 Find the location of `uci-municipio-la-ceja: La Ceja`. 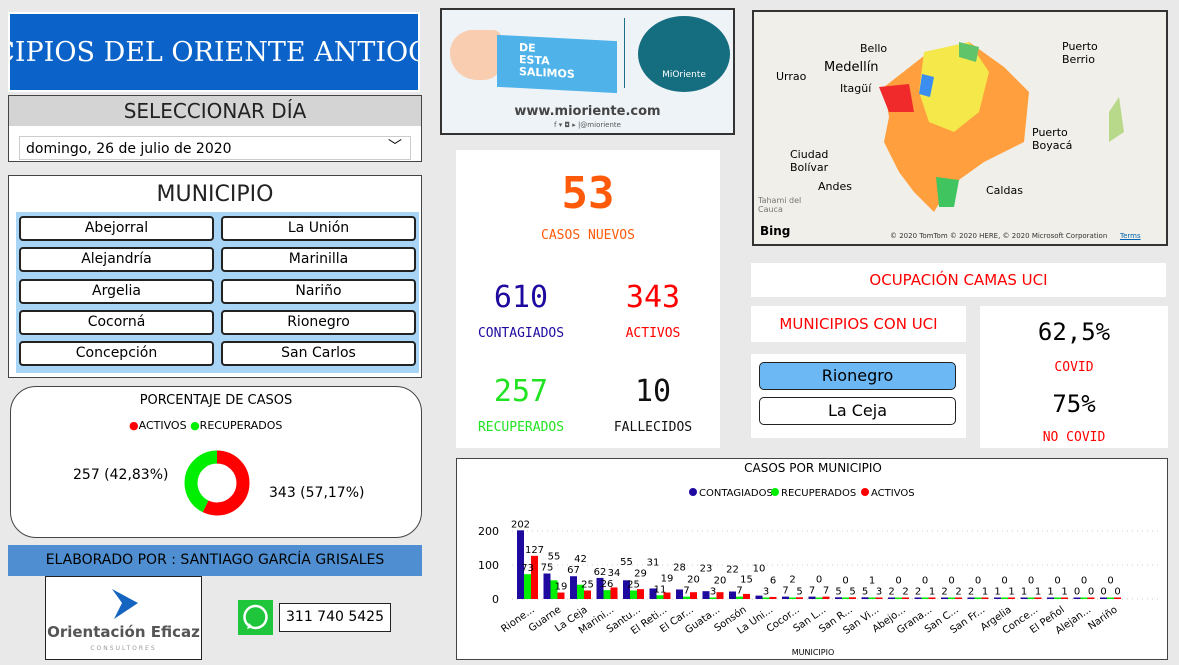

uci-municipio-la-ceja: La Ceja is located at coordinates (857, 411).